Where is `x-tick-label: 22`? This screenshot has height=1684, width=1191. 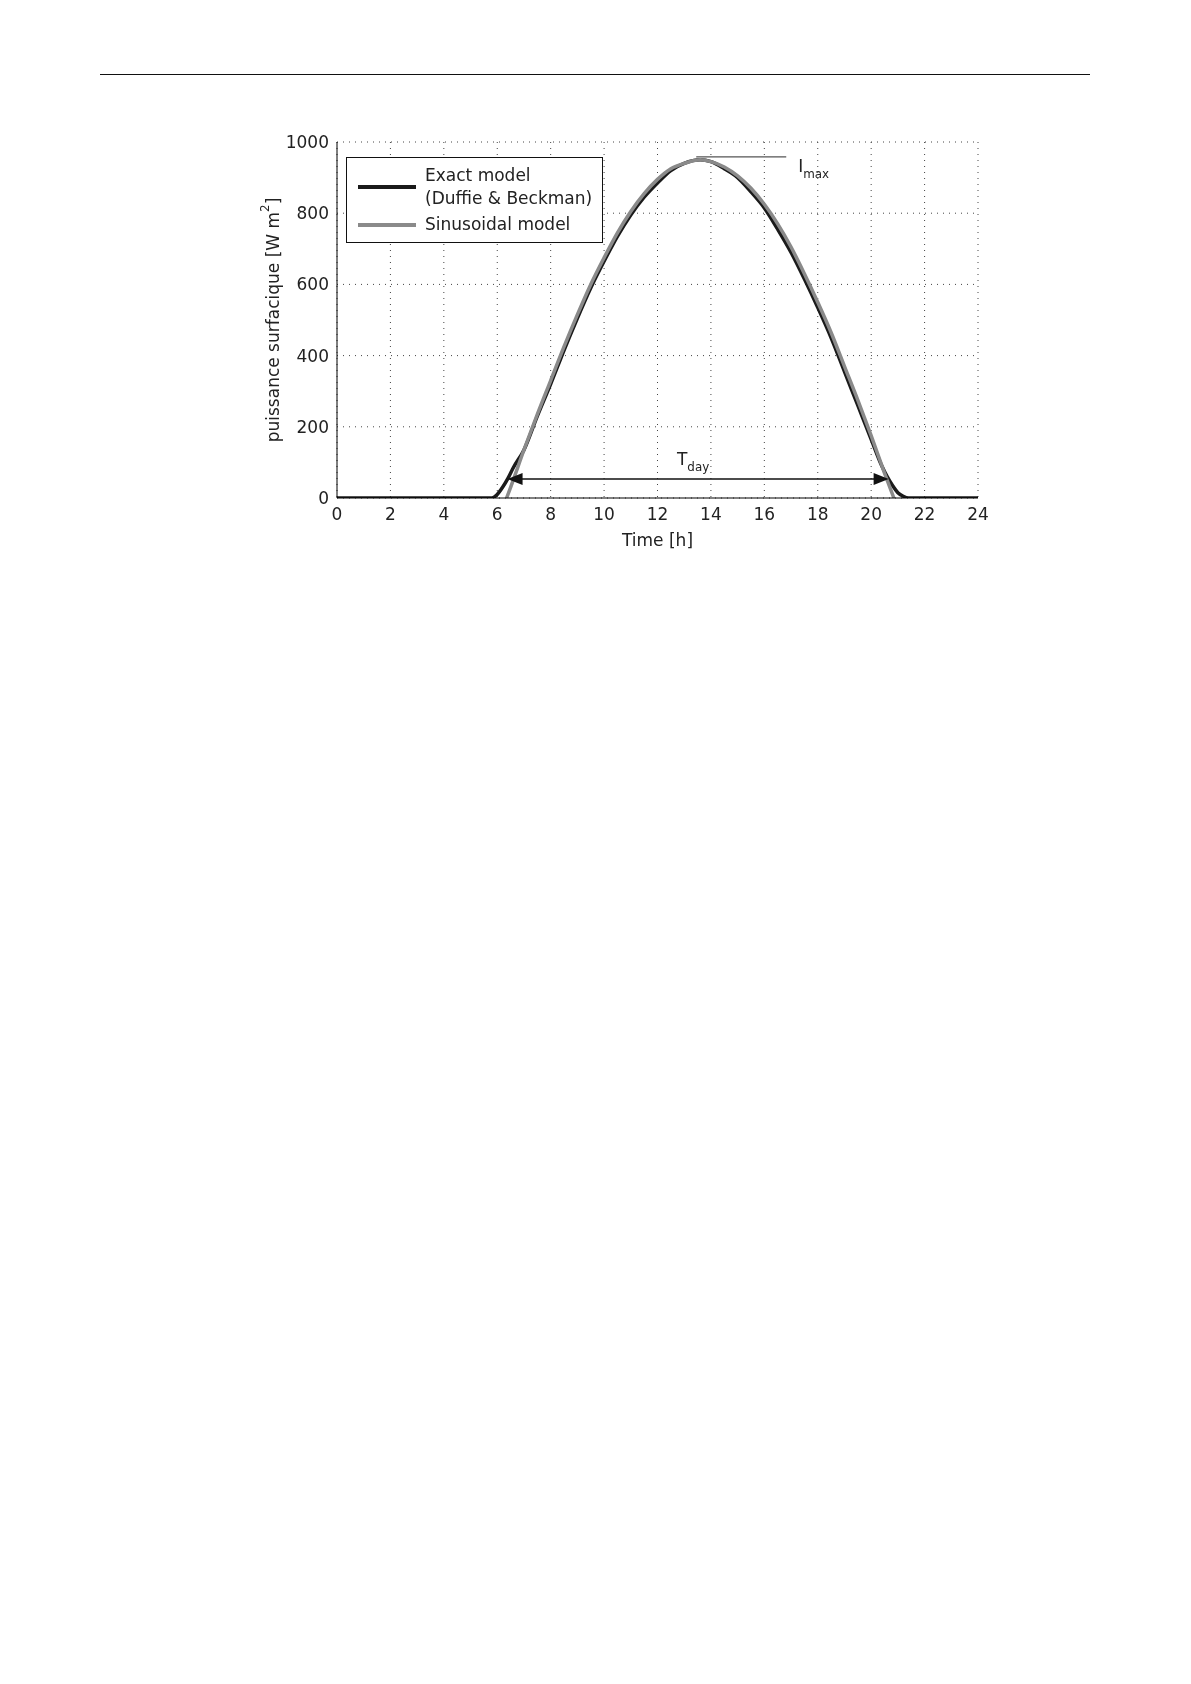 x-tick-label: 22 is located at coordinates (924, 514).